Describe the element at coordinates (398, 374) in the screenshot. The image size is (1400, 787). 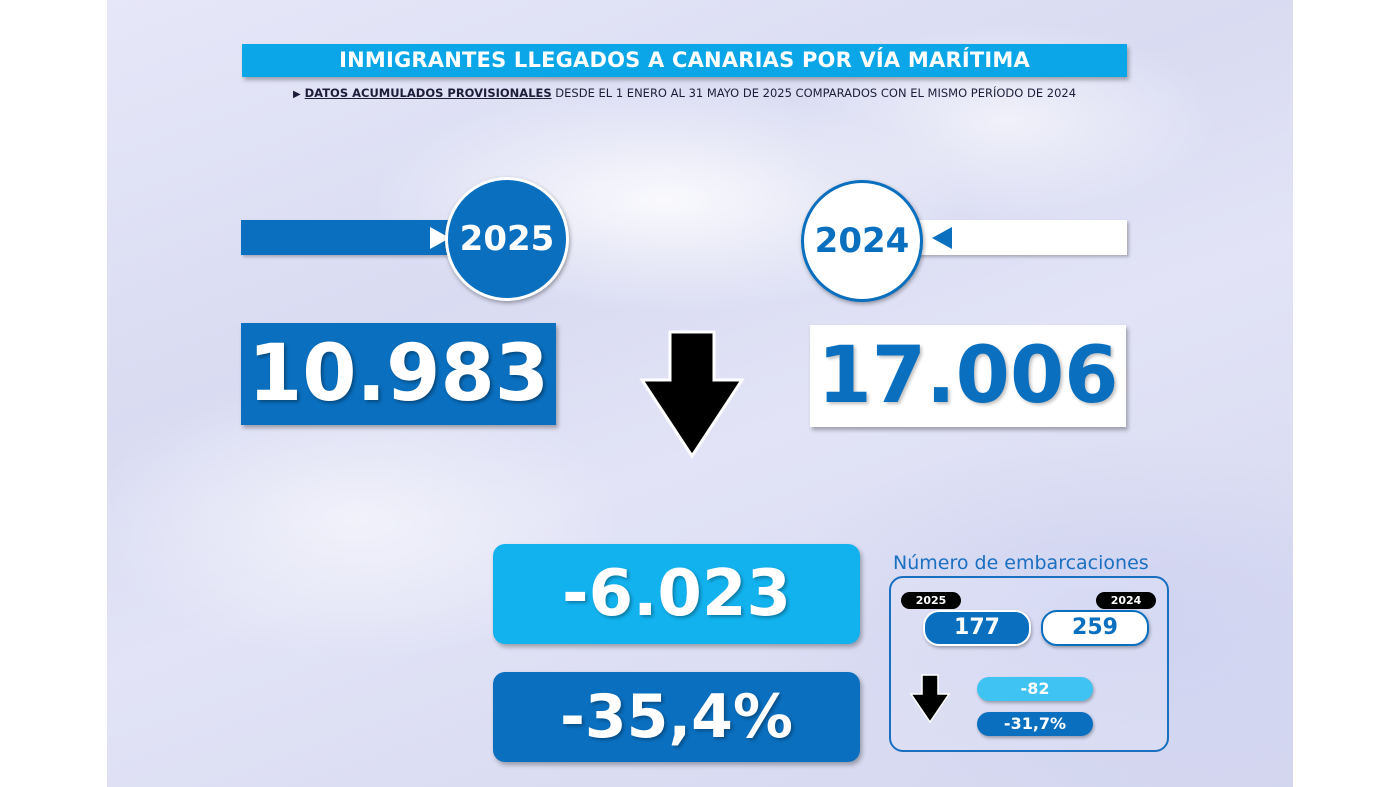
I see `total-2025: 10.983` at that location.